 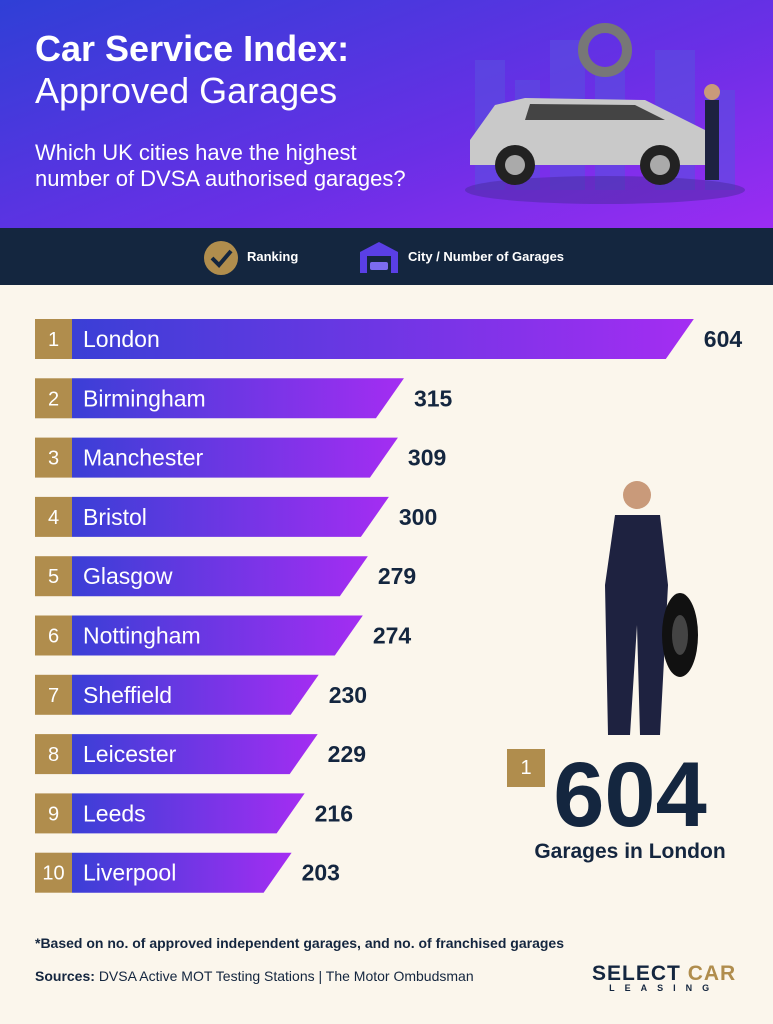 I want to click on rank-label: 10, so click(x=53, y=874).